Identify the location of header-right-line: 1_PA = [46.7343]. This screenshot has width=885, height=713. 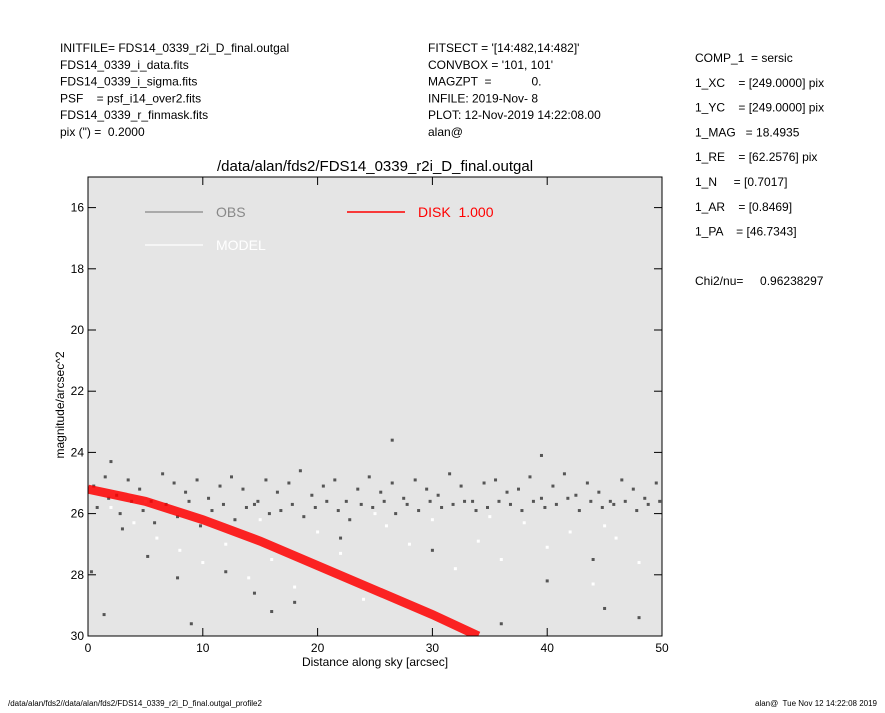
(746, 232).